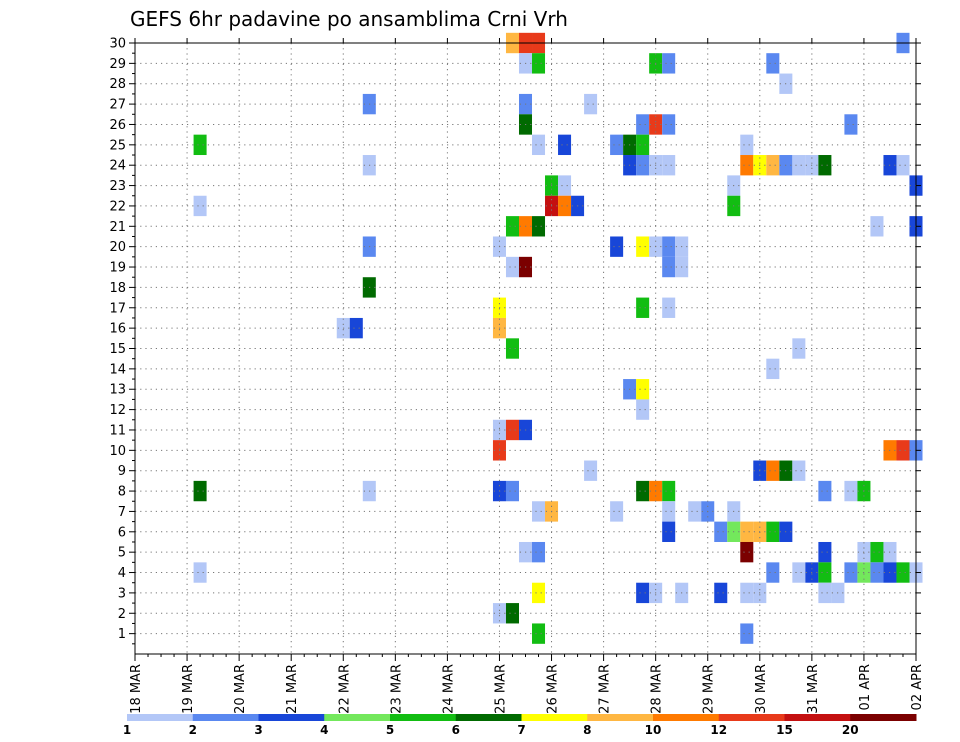 This screenshot has height=742, width=960. What do you see at coordinates (117, 430) in the screenshot?
I see `y-tick-label: 11` at bounding box center [117, 430].